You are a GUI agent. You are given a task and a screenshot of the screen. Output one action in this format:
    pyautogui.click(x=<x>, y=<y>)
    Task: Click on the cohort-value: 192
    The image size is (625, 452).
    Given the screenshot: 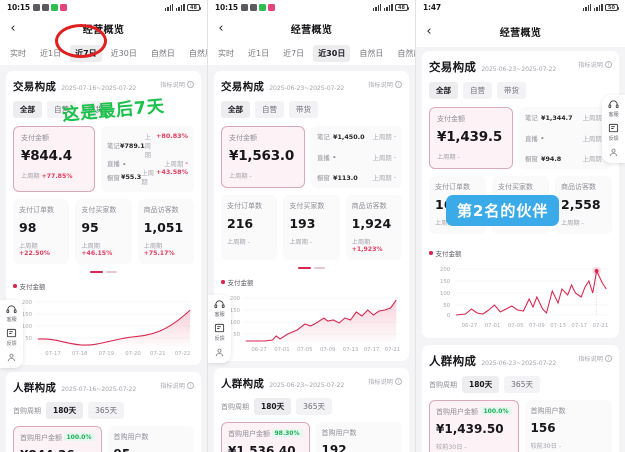 What is the action you would take?
    pyautogui.click(x=334, y=447)
    